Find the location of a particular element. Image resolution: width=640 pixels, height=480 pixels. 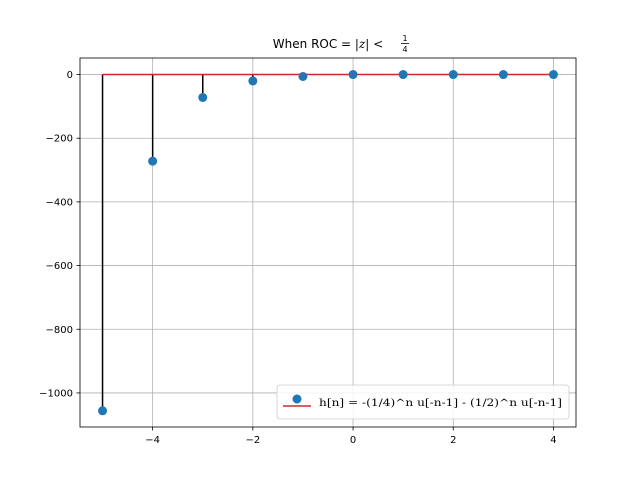

x-tick-label: −2 is located at coordinates (252, 440).